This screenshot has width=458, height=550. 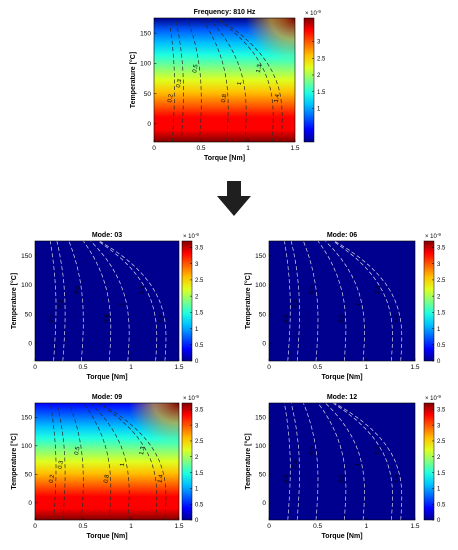 I want to click on heatmap-corner-highlight, so click(x=224, y=80).